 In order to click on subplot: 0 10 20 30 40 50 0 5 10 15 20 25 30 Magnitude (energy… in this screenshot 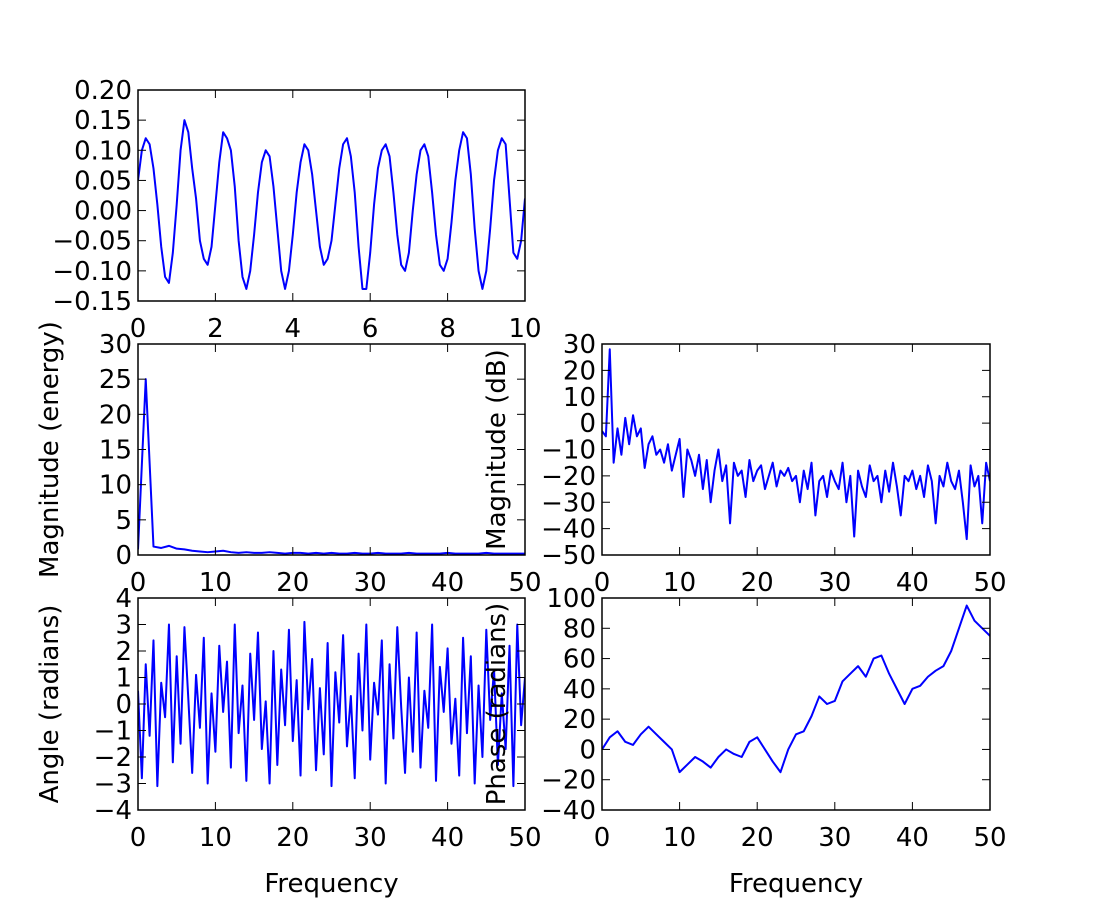, I will do `click(288, 459)`.